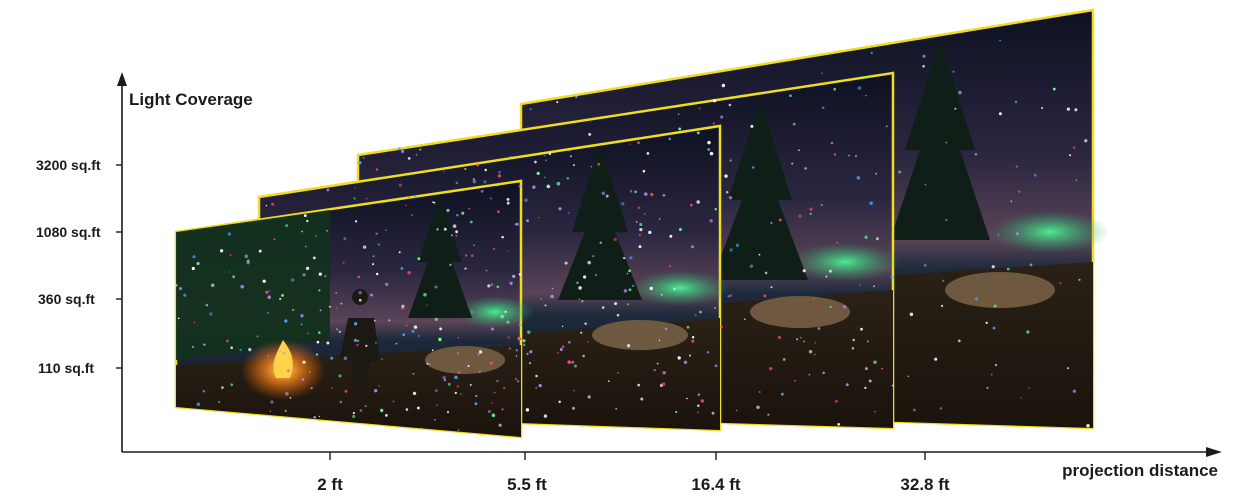  Describe the element at coordinates (1140, 470) in the screenshot. I see `x-axis-title: projection distance` at that location.